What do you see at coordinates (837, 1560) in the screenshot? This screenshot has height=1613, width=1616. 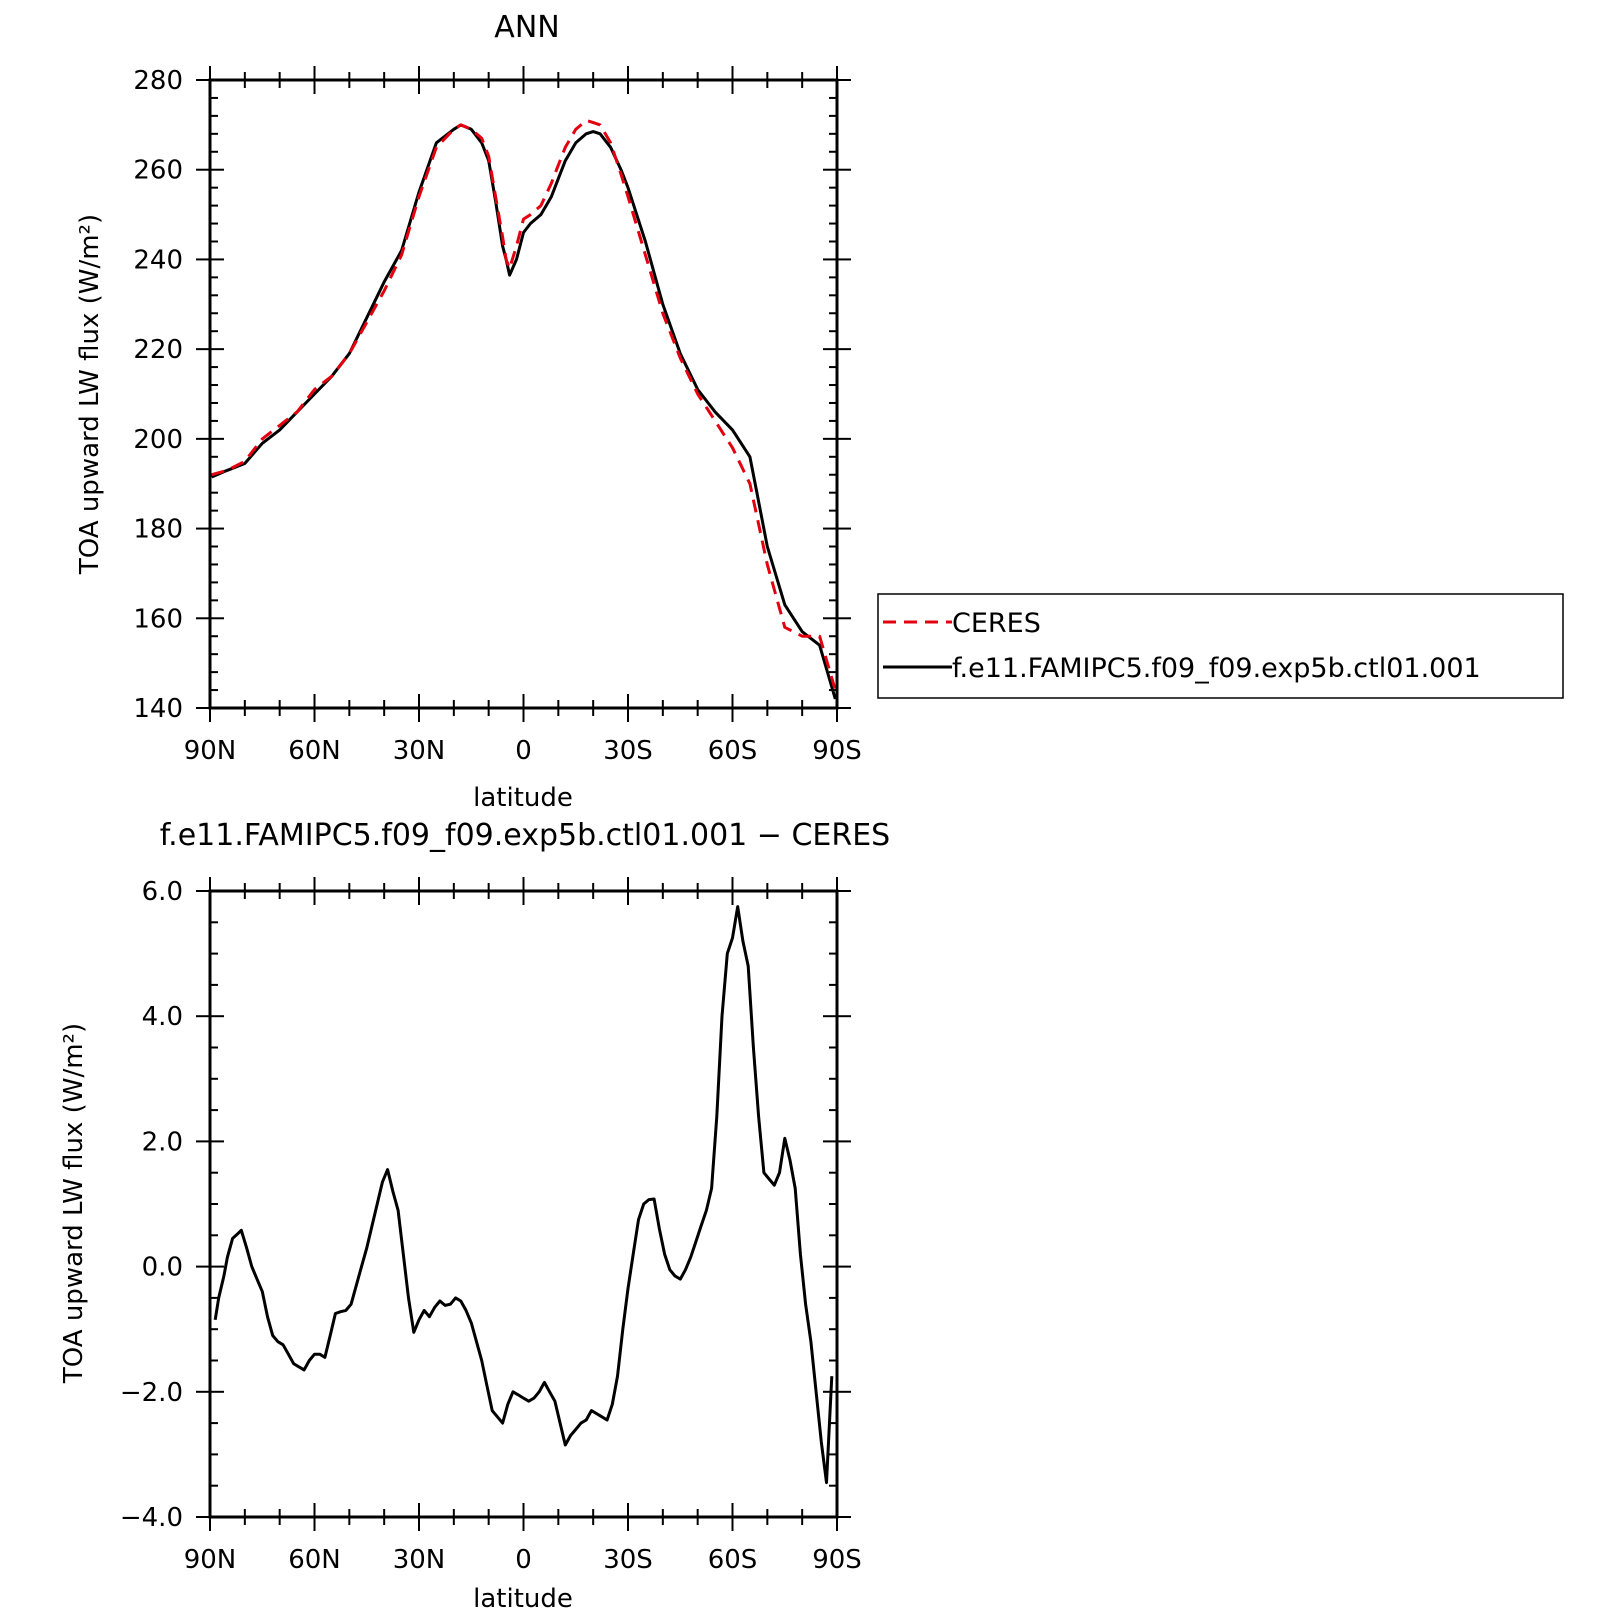 I see `bottom-x-tick-label: 90S` at bounding box center [837, 1560].